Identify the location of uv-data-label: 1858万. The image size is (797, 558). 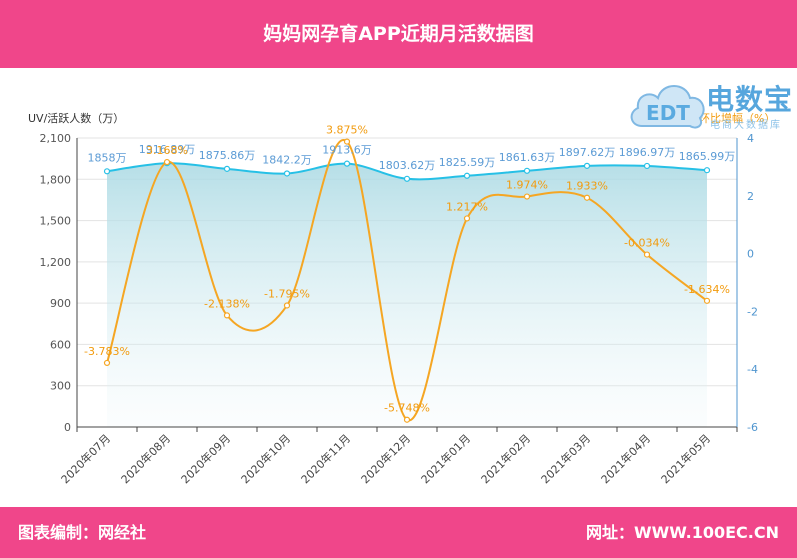
(107, 157).